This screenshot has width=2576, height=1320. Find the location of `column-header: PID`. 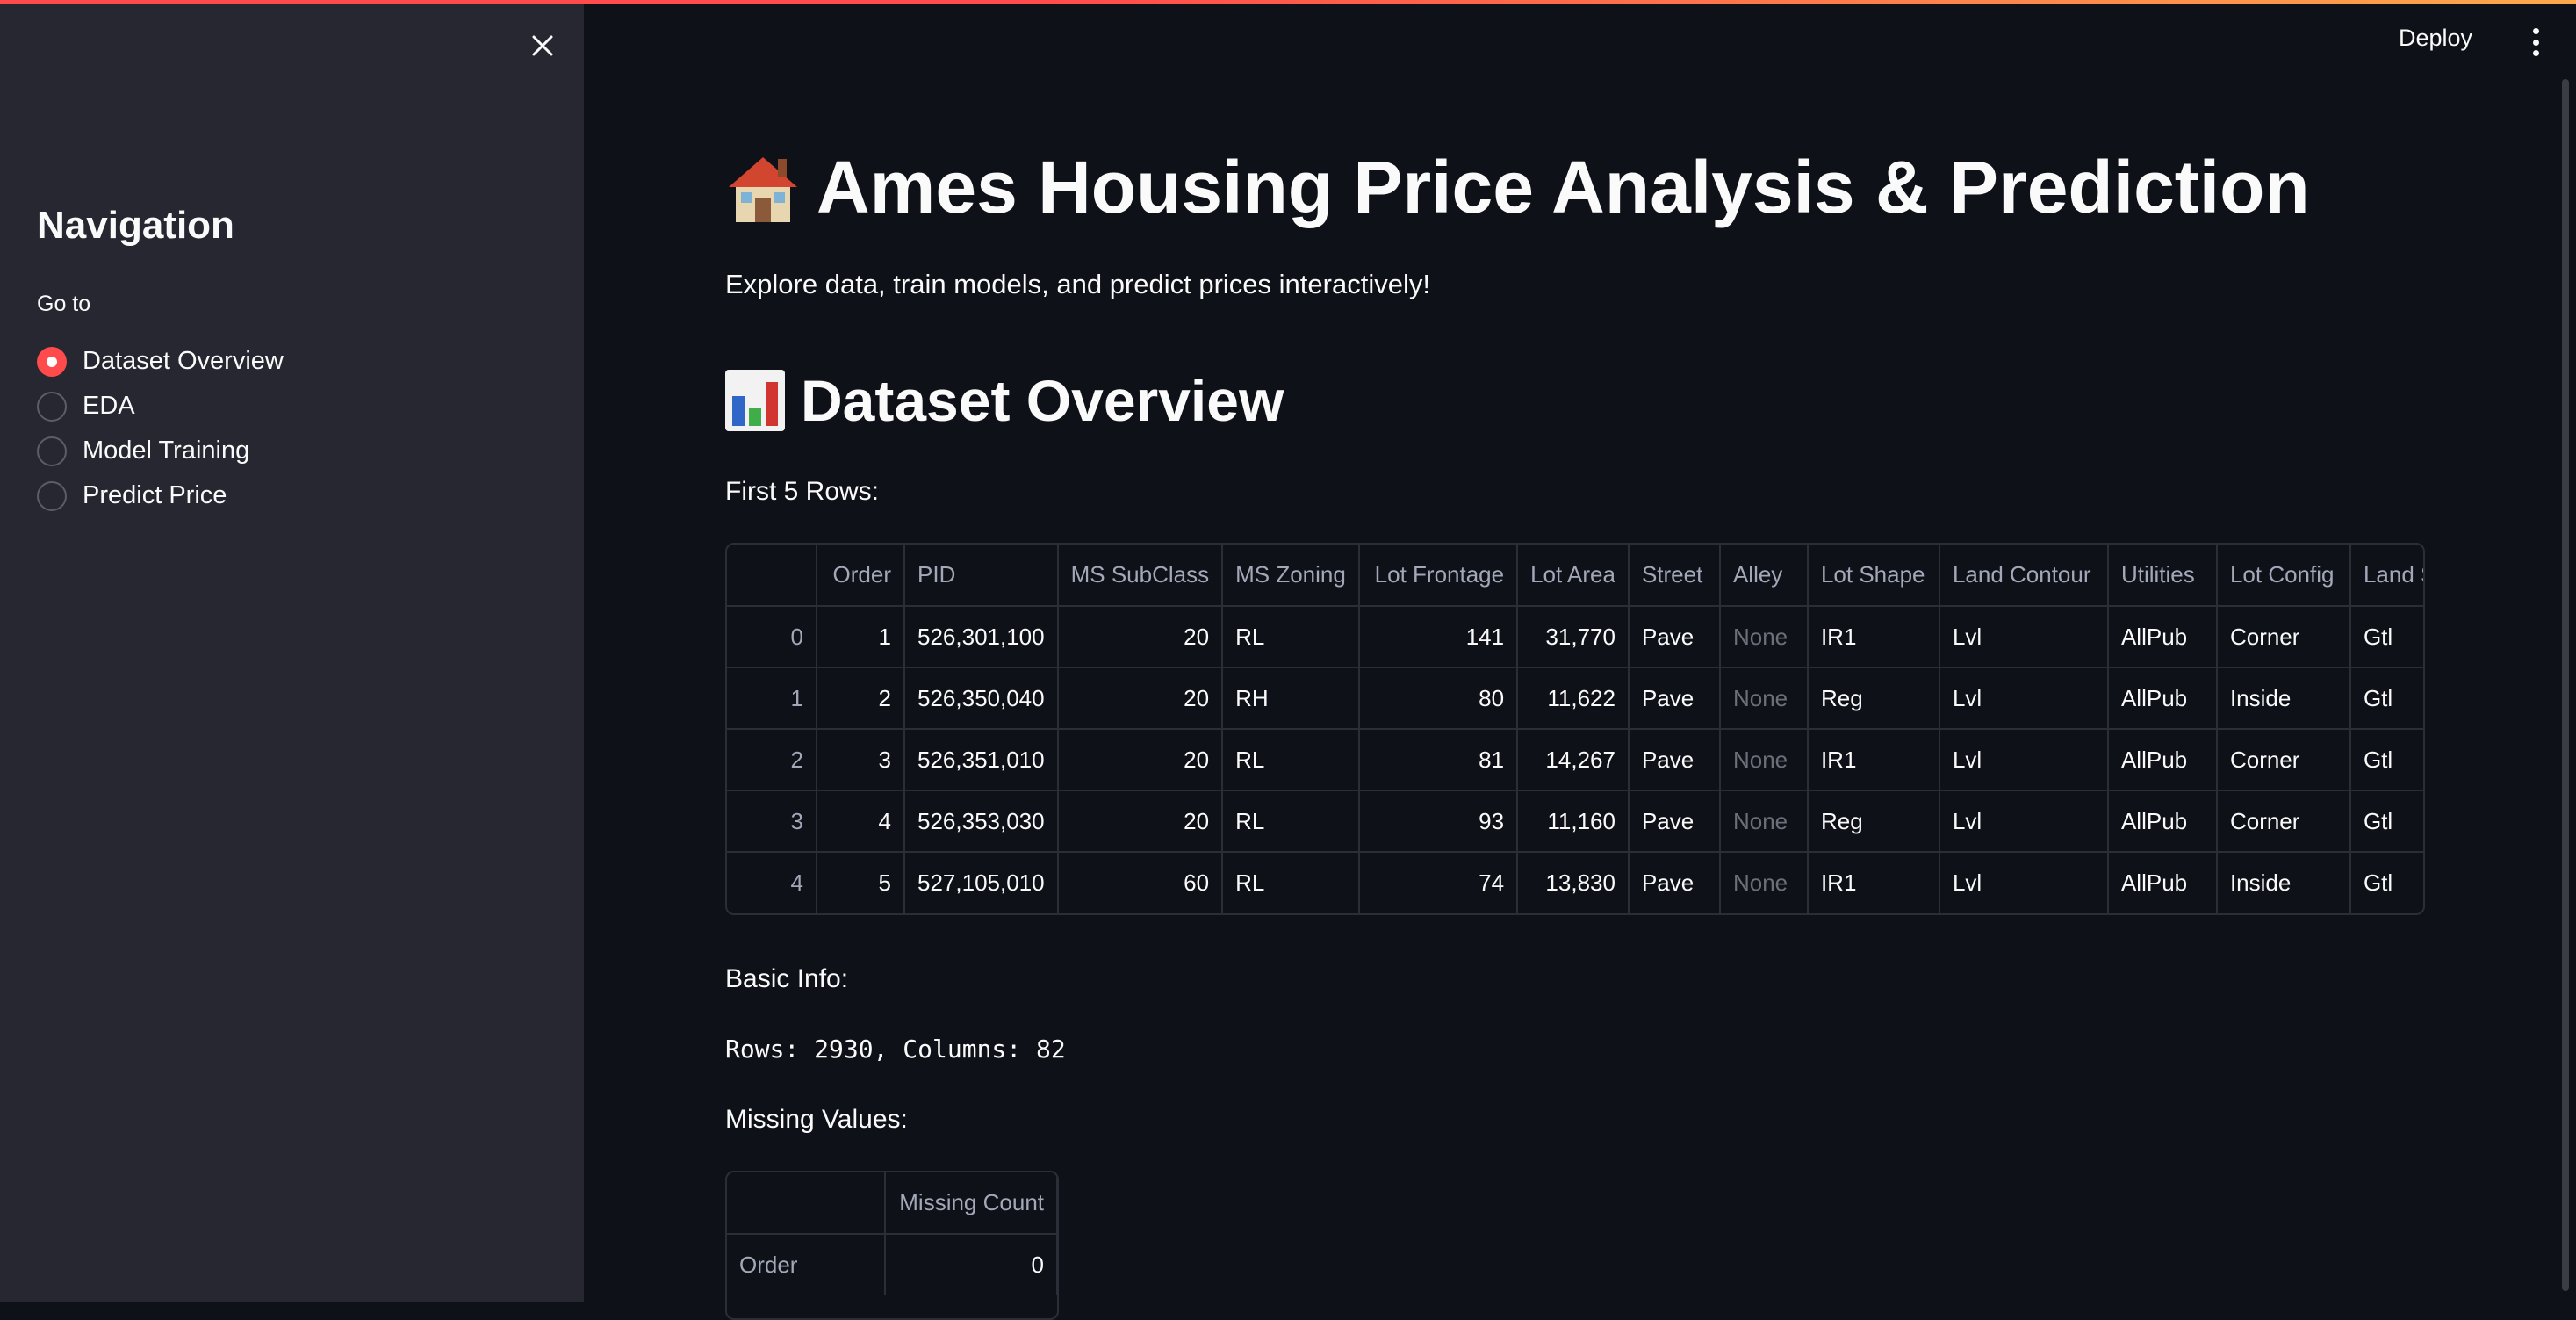

column-header: PID is located at coordinates (981, 576).